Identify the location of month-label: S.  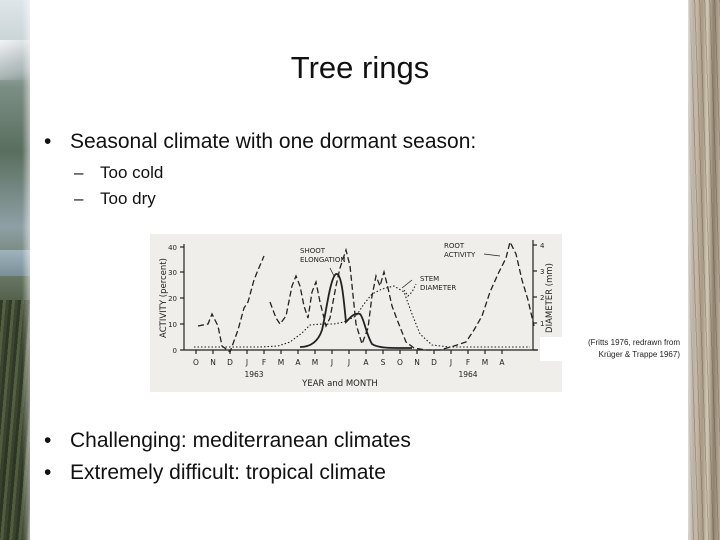
(383, 362).